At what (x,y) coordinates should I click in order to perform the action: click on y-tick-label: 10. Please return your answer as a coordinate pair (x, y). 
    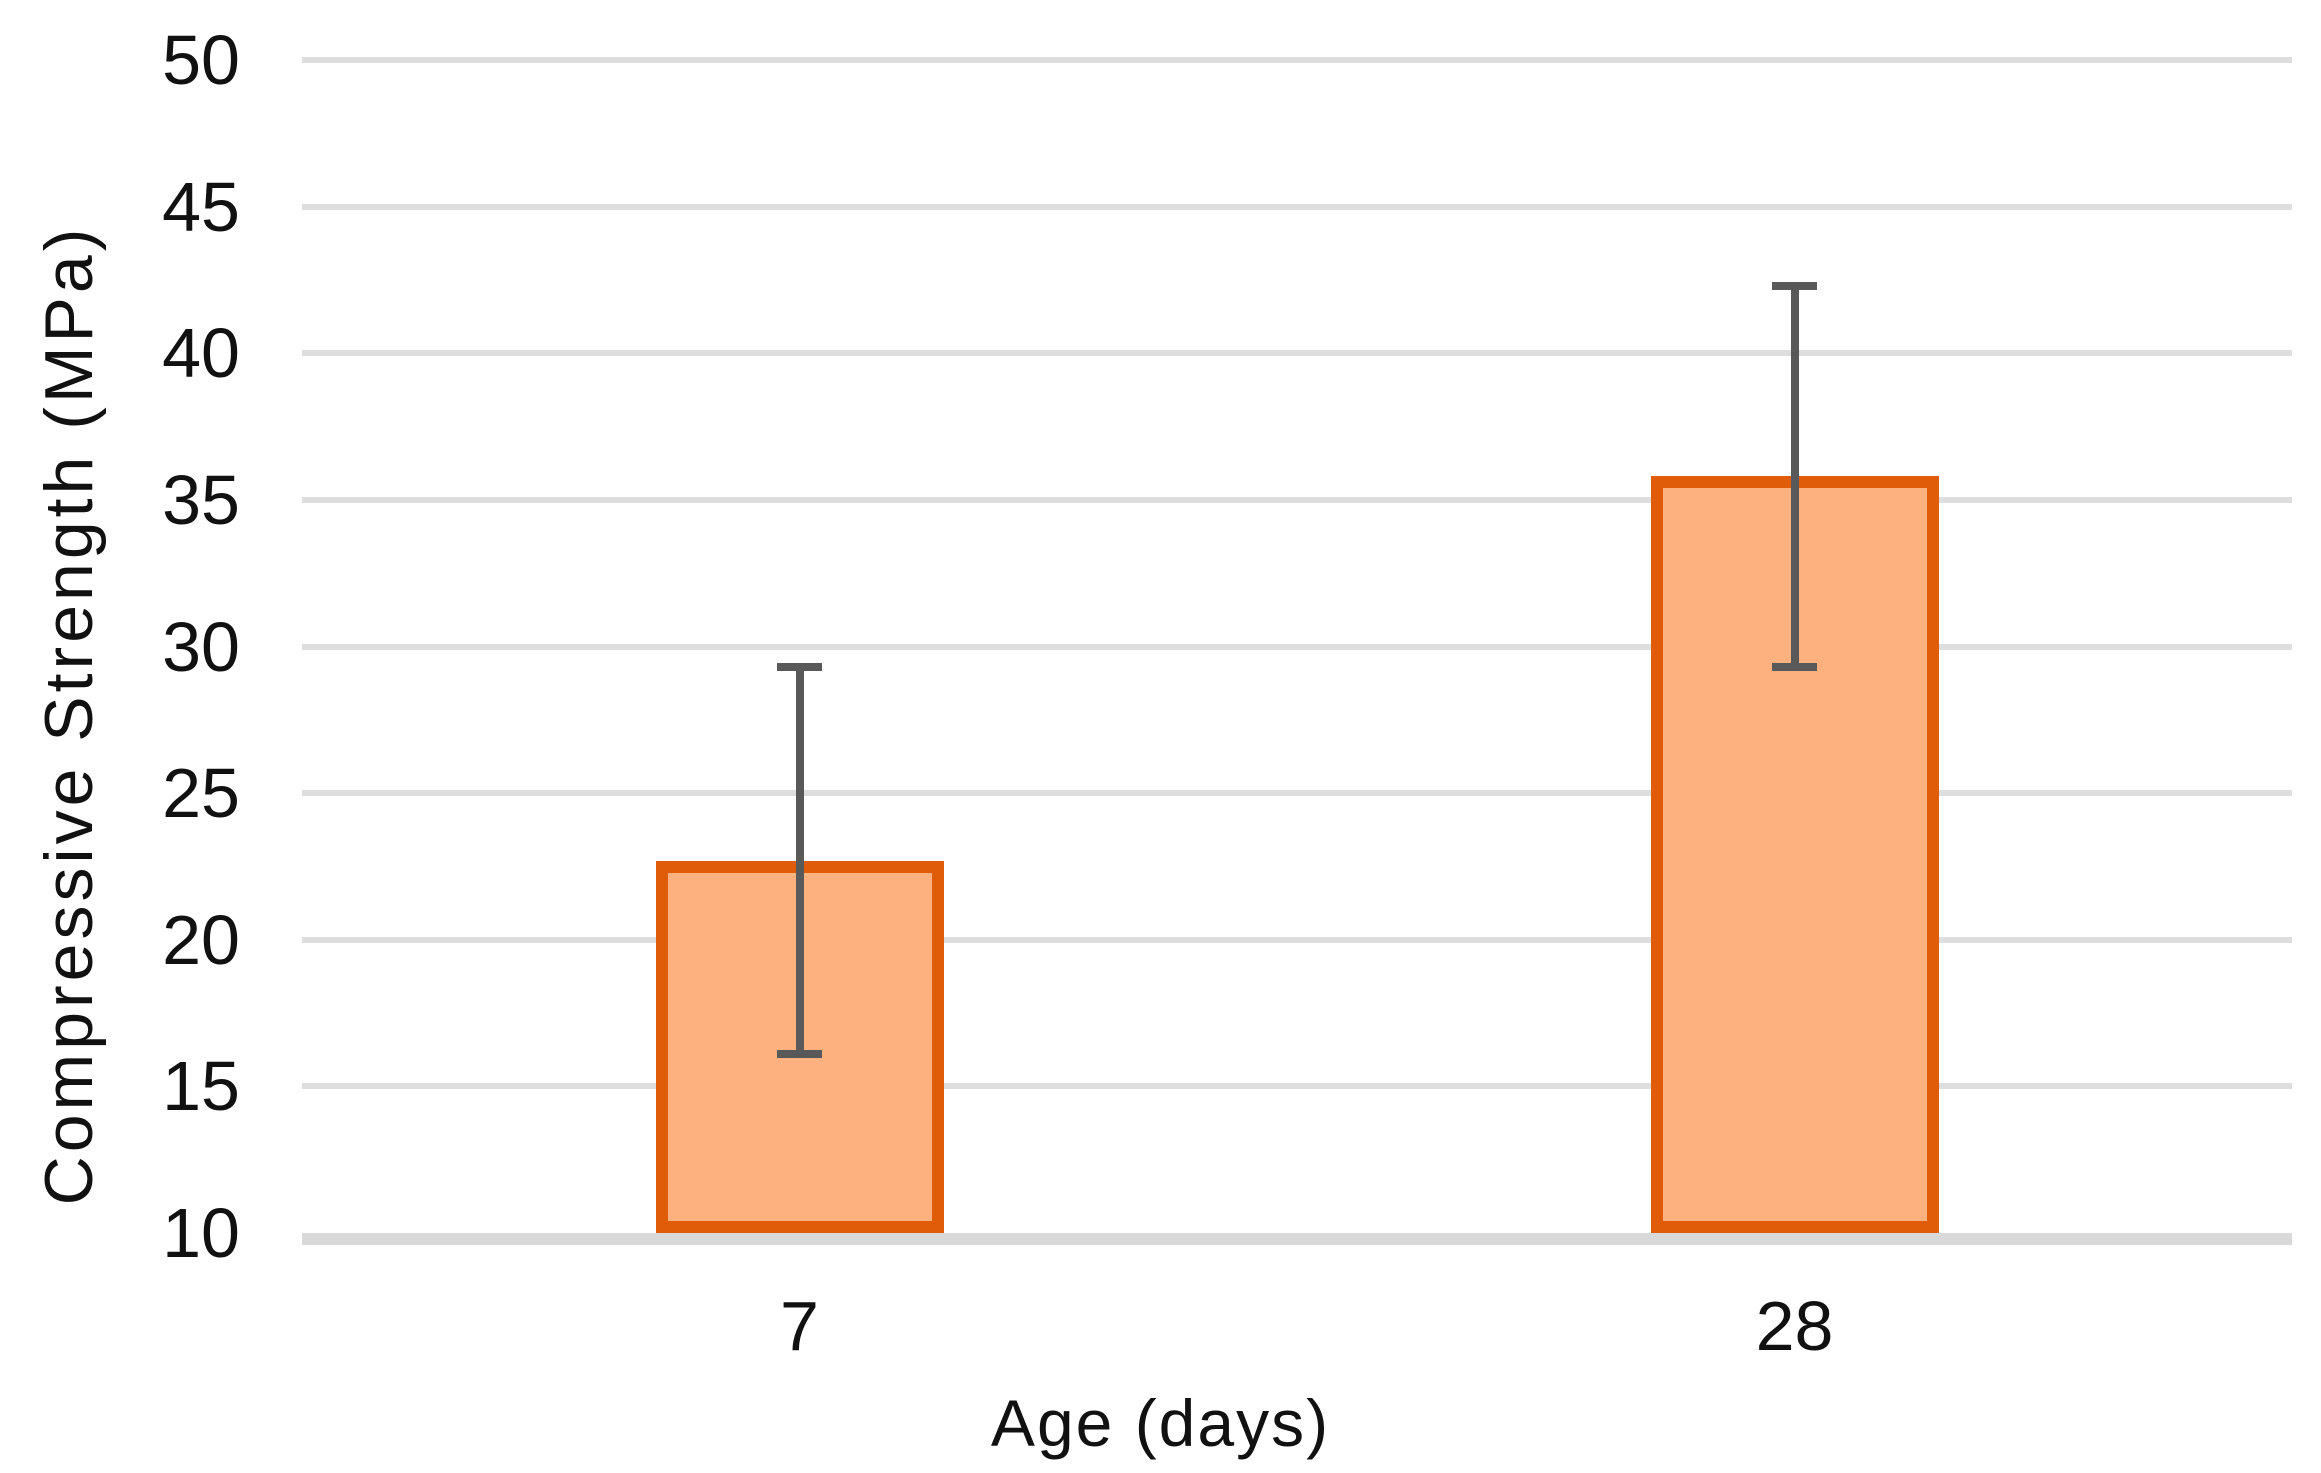
    Looking at the image, I should click on (201, 1233).